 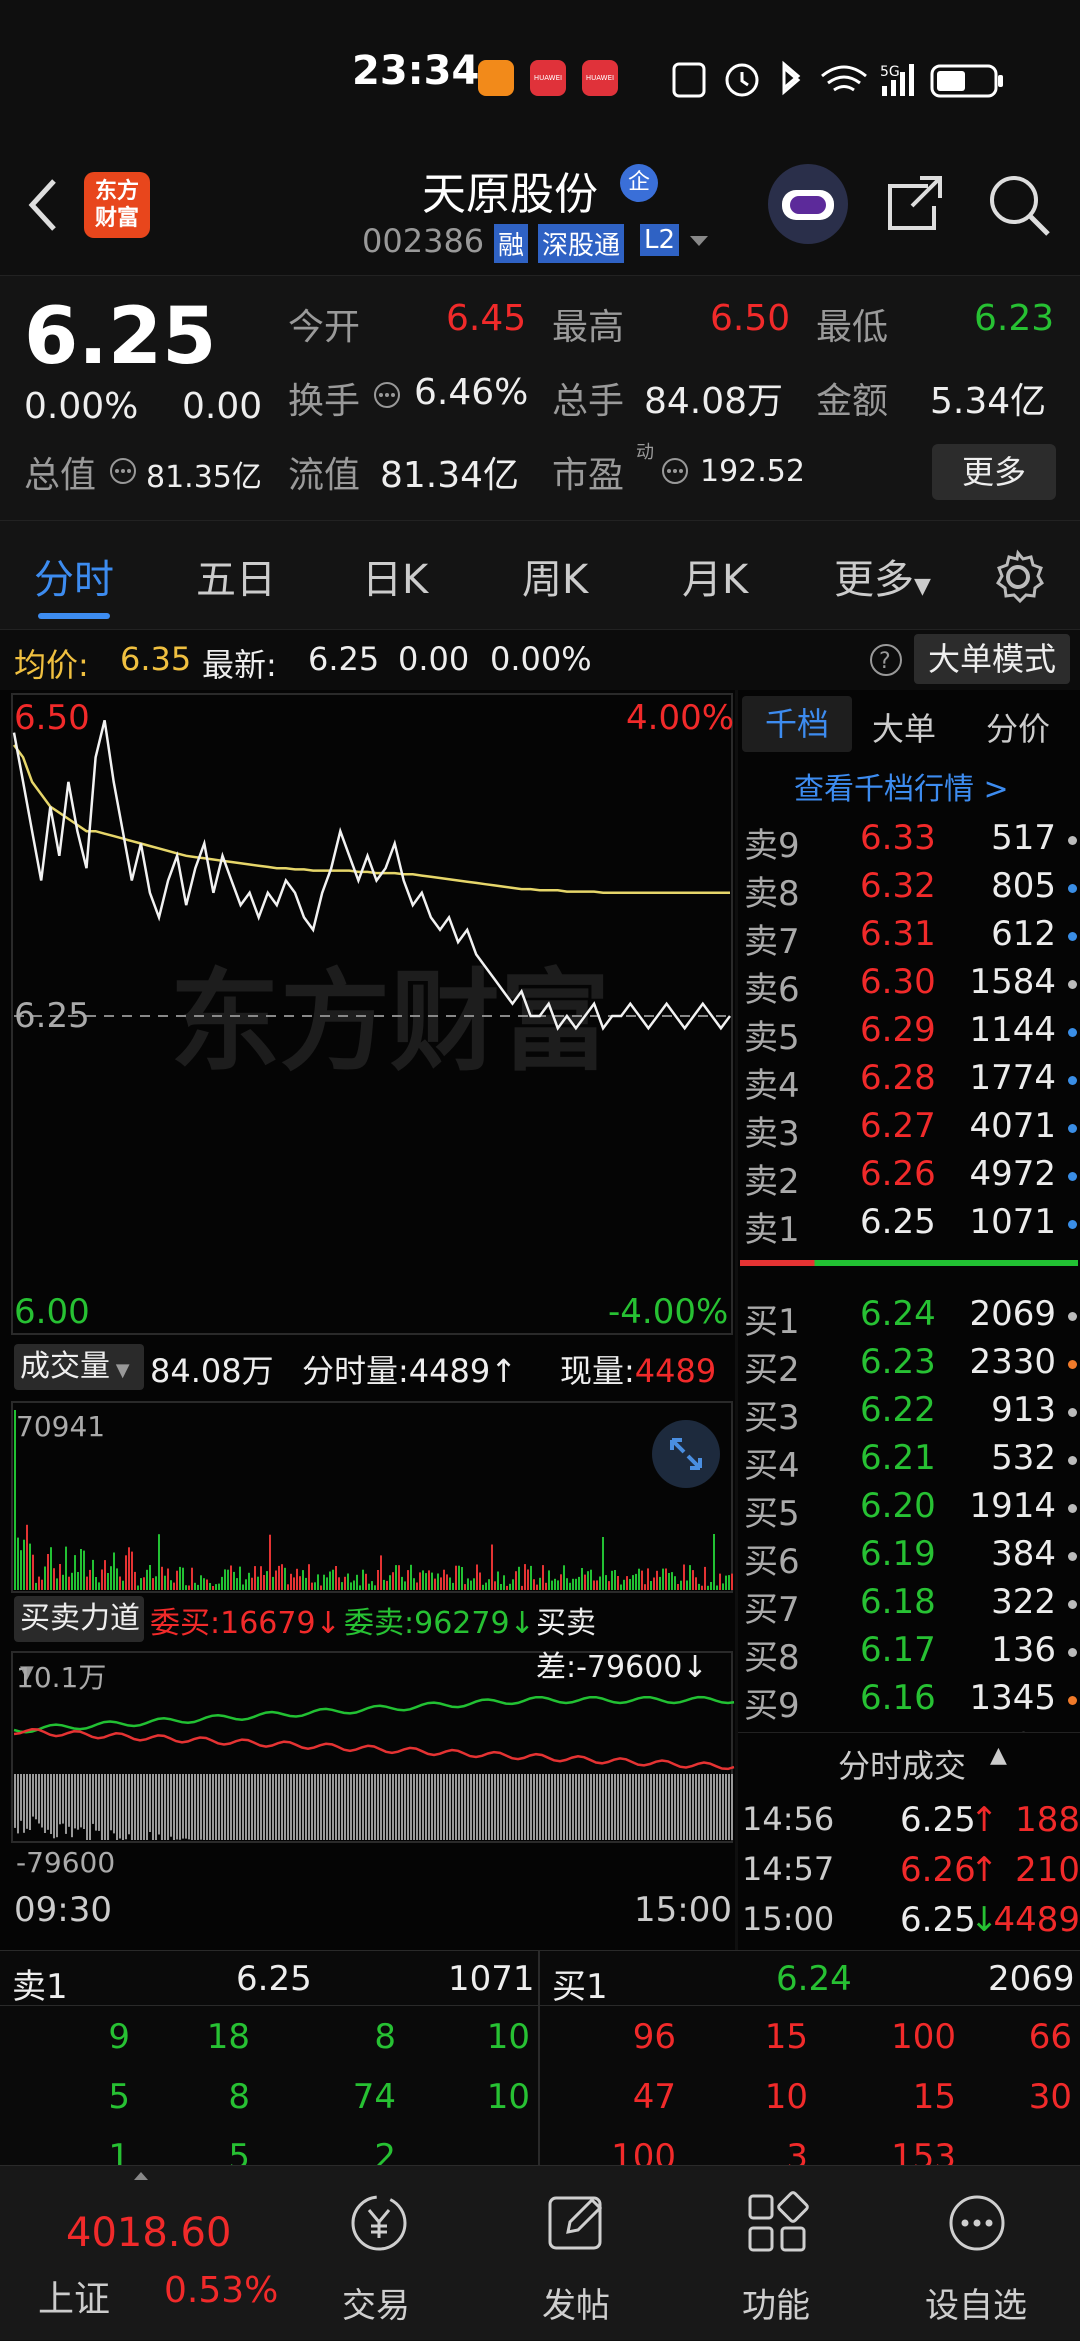 I want to click on bid-row: 买1 6.24 2069, so click(x=909, y=1316).